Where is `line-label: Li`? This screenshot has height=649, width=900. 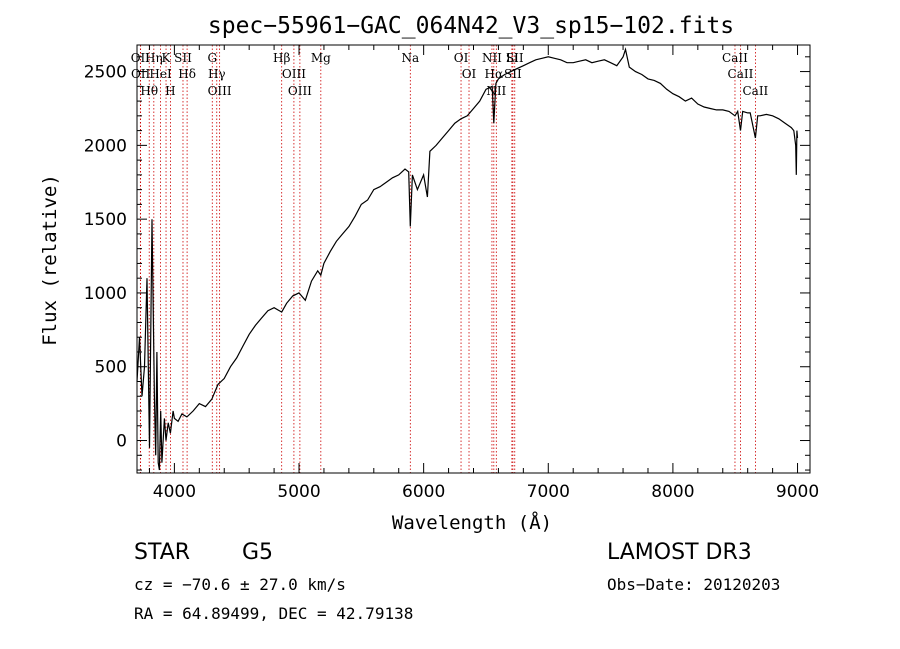 line-label: Li is located at coordinates (512, 58).